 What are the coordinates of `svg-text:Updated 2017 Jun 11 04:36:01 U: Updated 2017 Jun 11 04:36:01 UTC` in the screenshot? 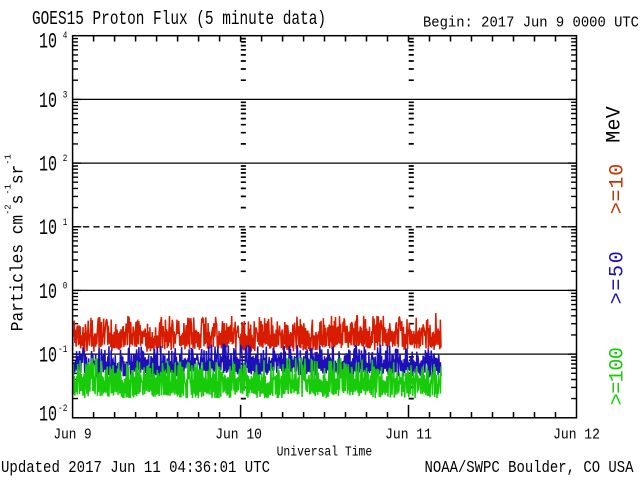 It's located at (135, 468).